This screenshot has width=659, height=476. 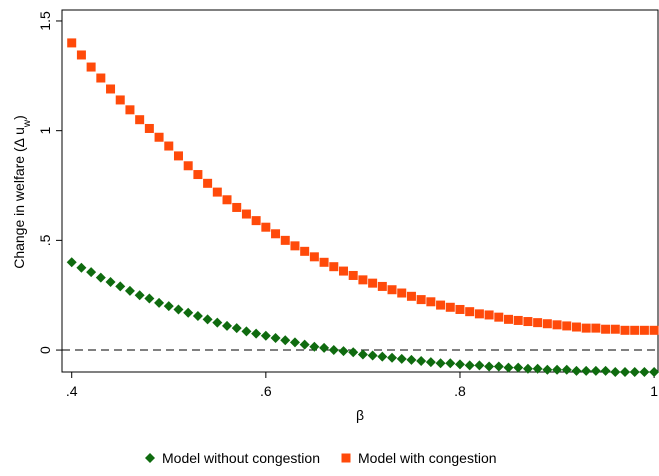 What do you see at coordinates (72, 391) in the screenshot?
I see `x-tick-label: .4` at bounding box center [72, 391].